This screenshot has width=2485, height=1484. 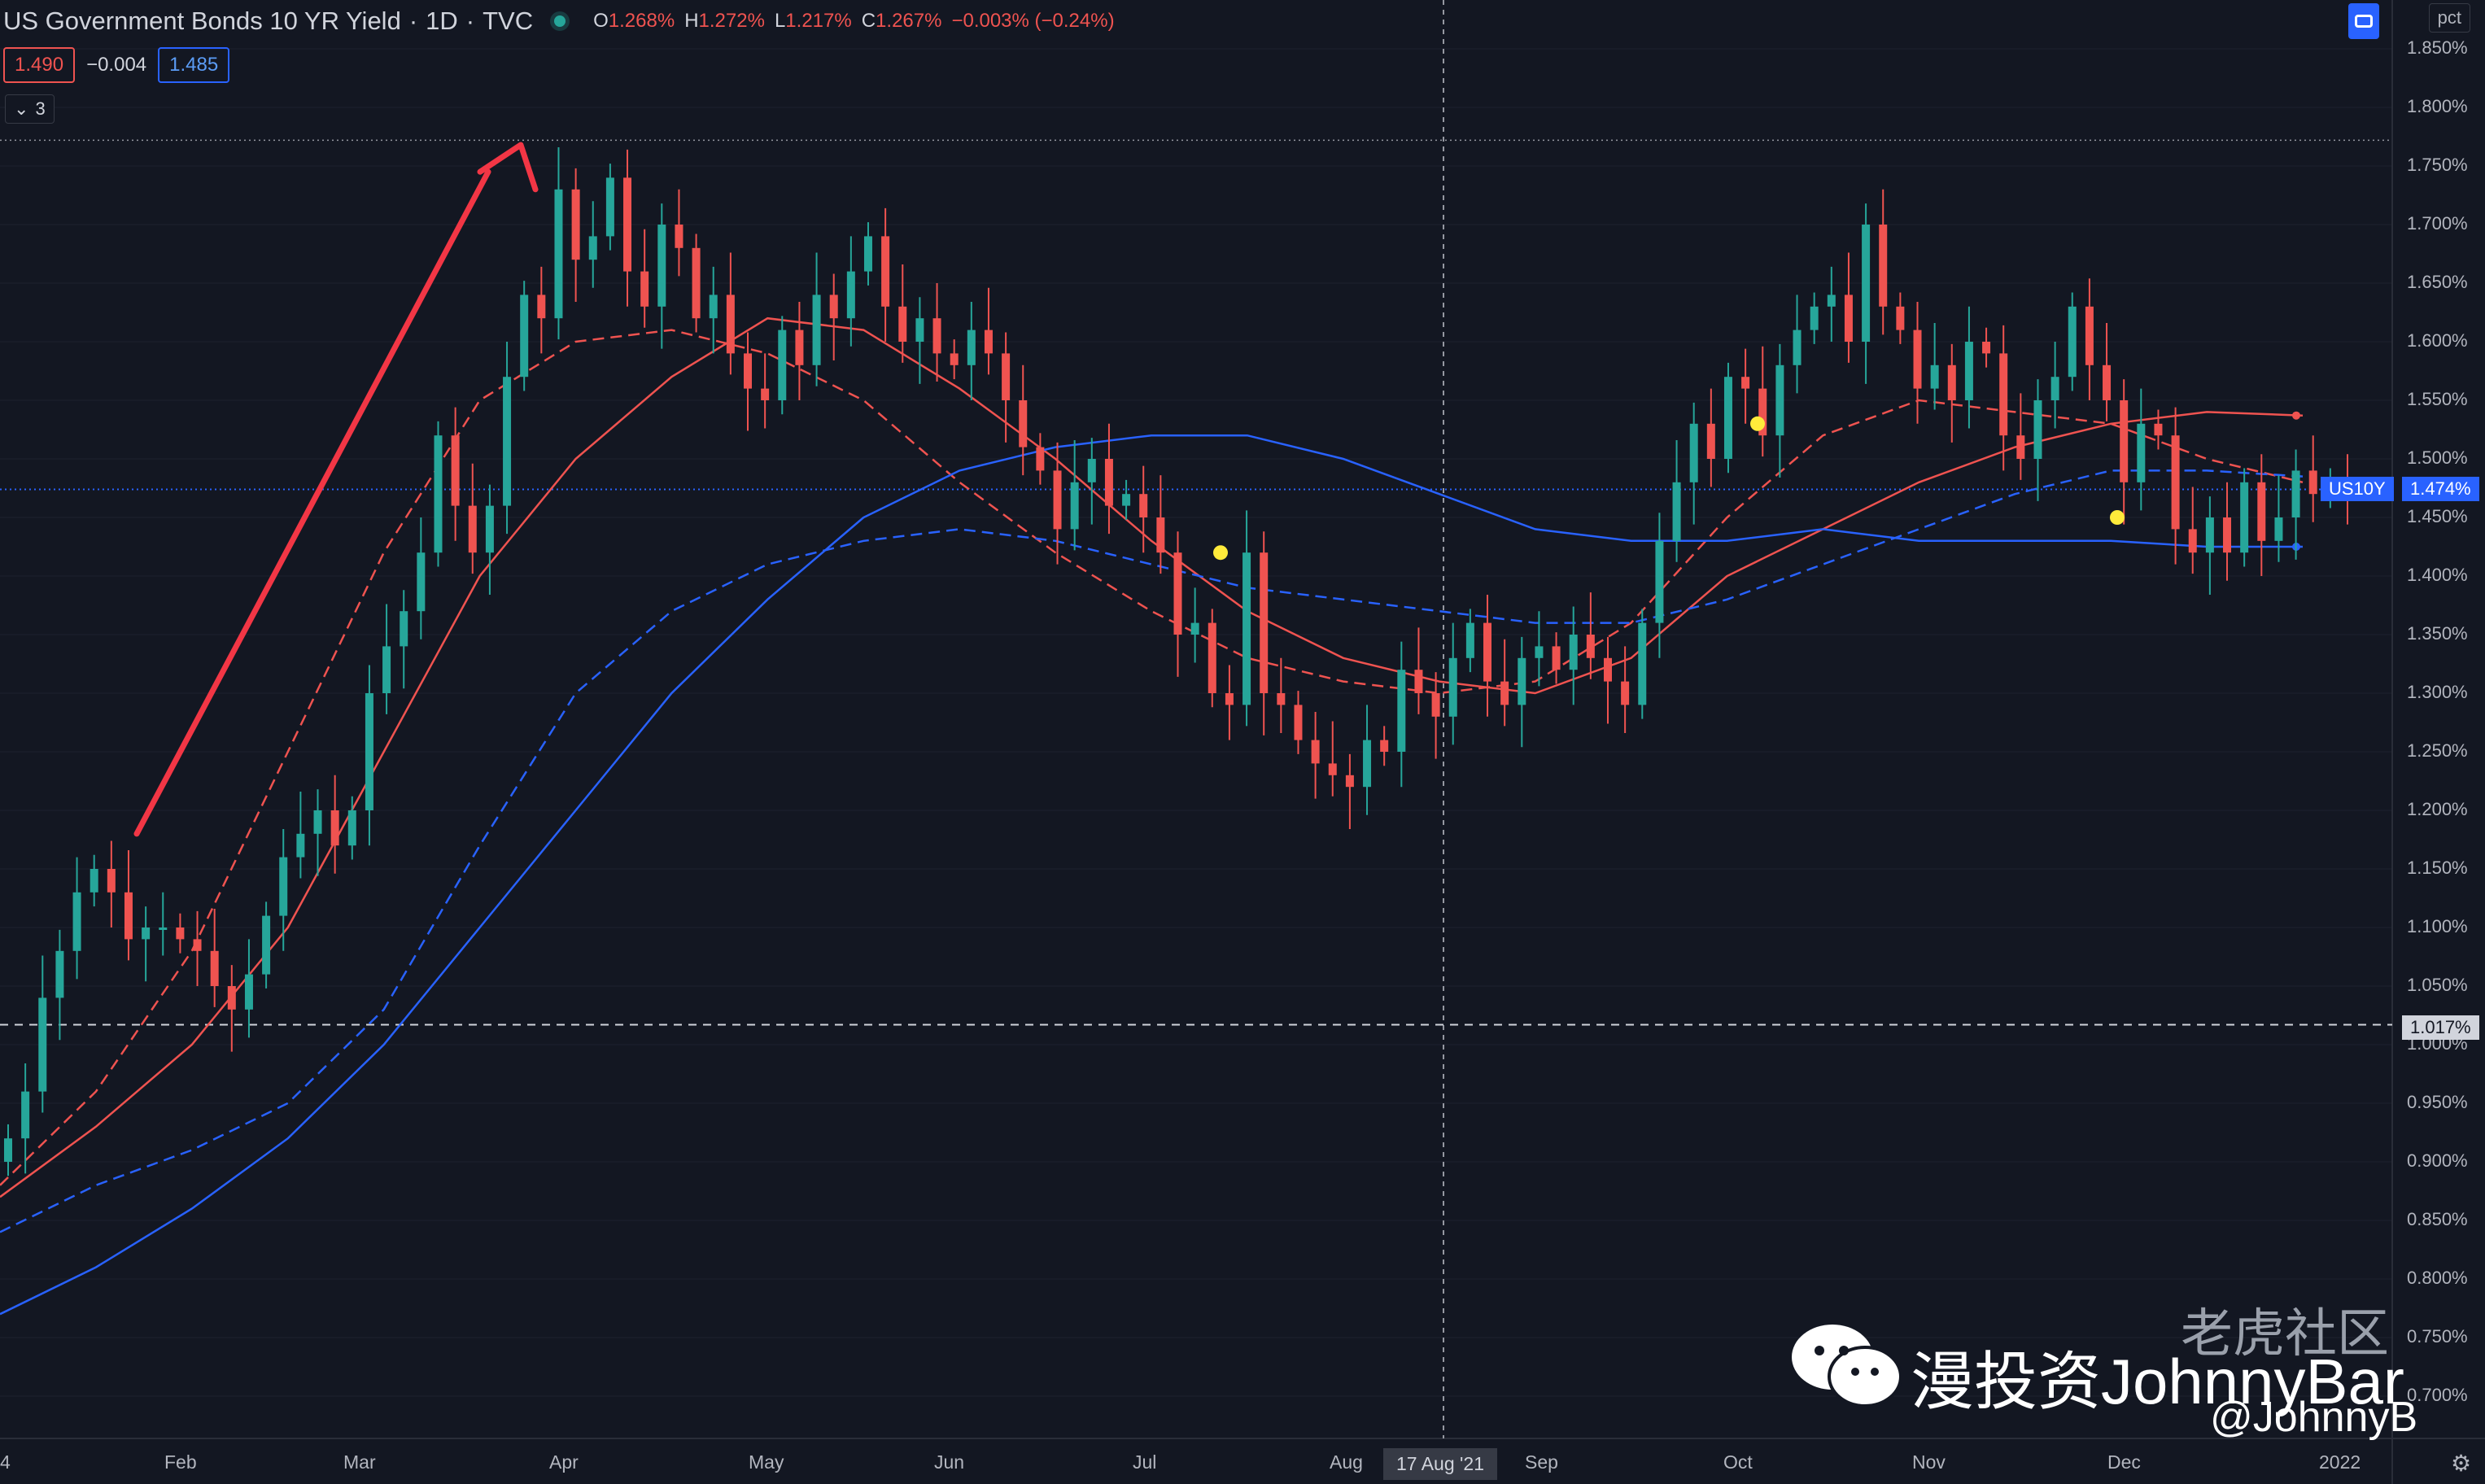 What do you see at coordinates (2438, 868) in the screenshot?
I see `price-tick-label: 1.150%` at bounding box center [2438, 868].